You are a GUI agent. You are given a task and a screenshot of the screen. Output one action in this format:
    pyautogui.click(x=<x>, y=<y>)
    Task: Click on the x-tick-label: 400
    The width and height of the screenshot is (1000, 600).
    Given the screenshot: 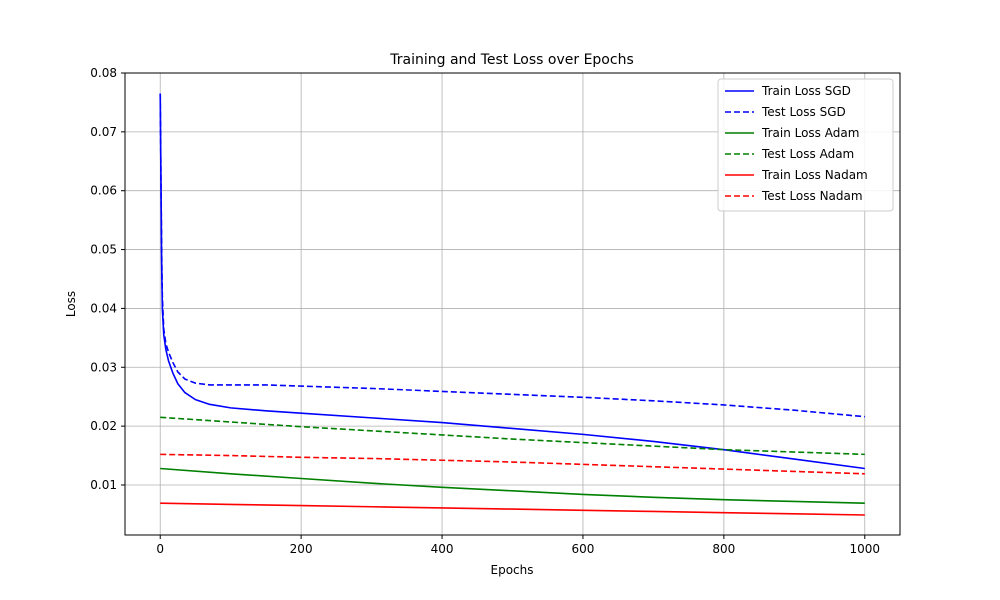 What is the action you would take?
    pyautogui.click(x=442, y=549)
    